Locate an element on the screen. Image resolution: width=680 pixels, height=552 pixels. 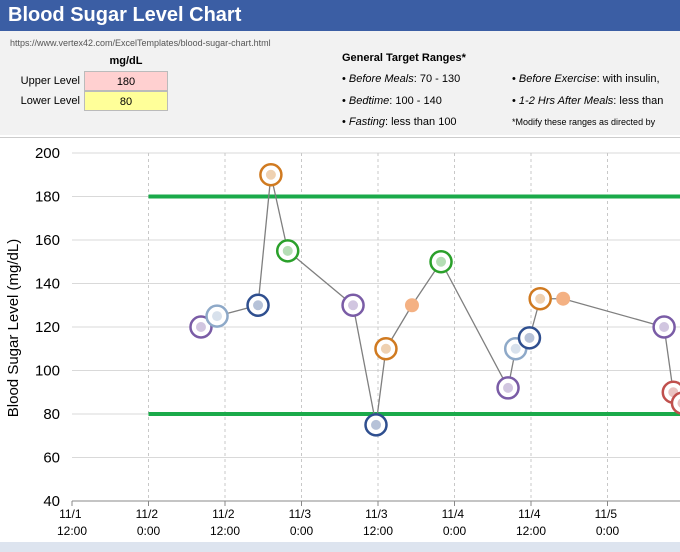
range-label: Bedtime is located at coordinates (369, 101).